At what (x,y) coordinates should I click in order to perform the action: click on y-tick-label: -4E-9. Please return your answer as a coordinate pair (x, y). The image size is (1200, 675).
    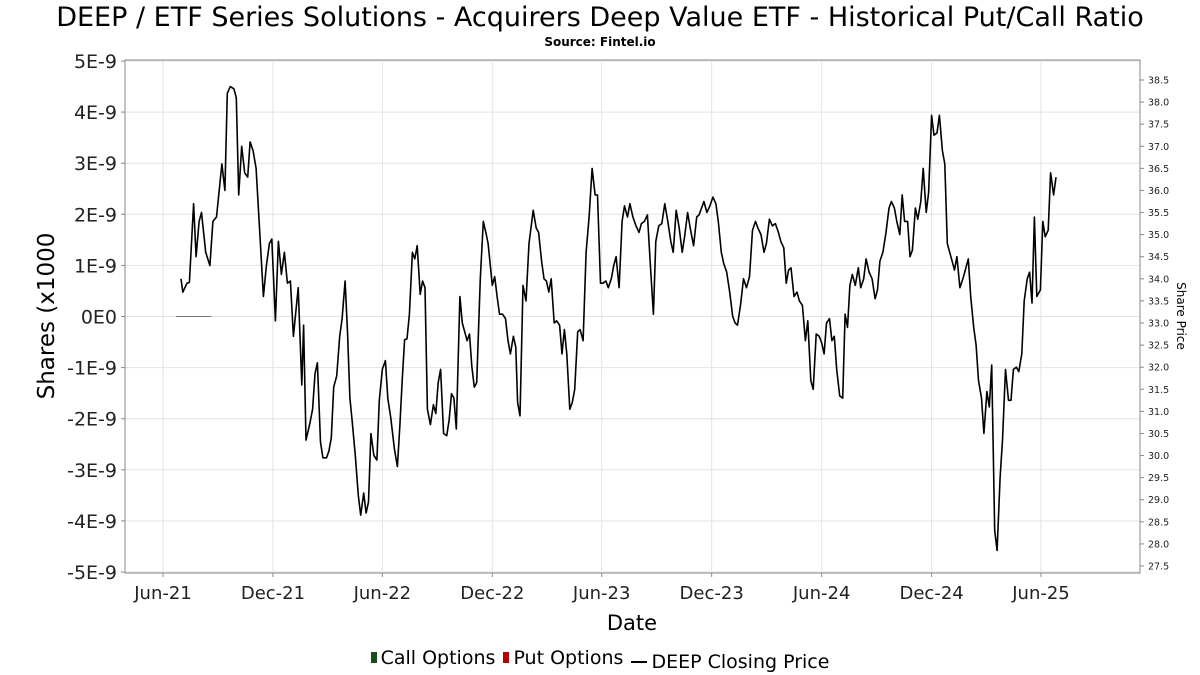
    Looking at the image, I should click on (92, 522).